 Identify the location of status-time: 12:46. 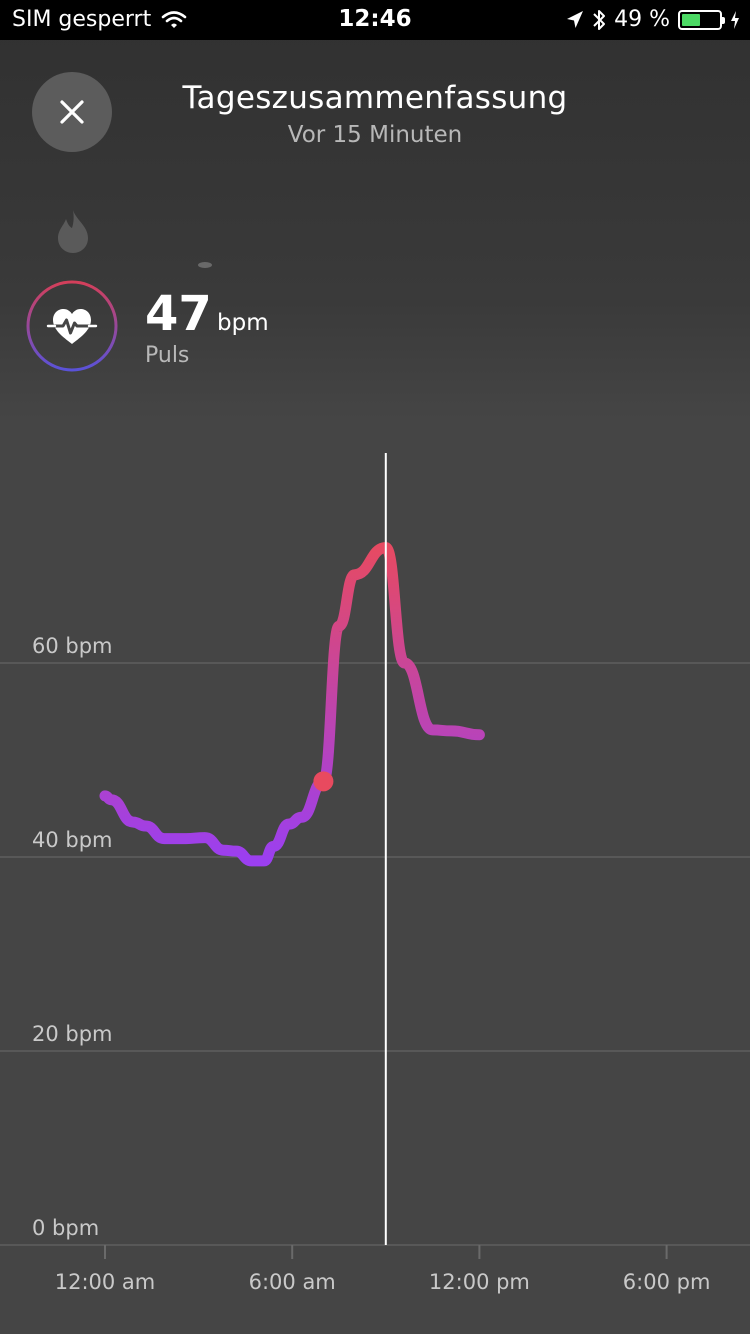
(375, 19).